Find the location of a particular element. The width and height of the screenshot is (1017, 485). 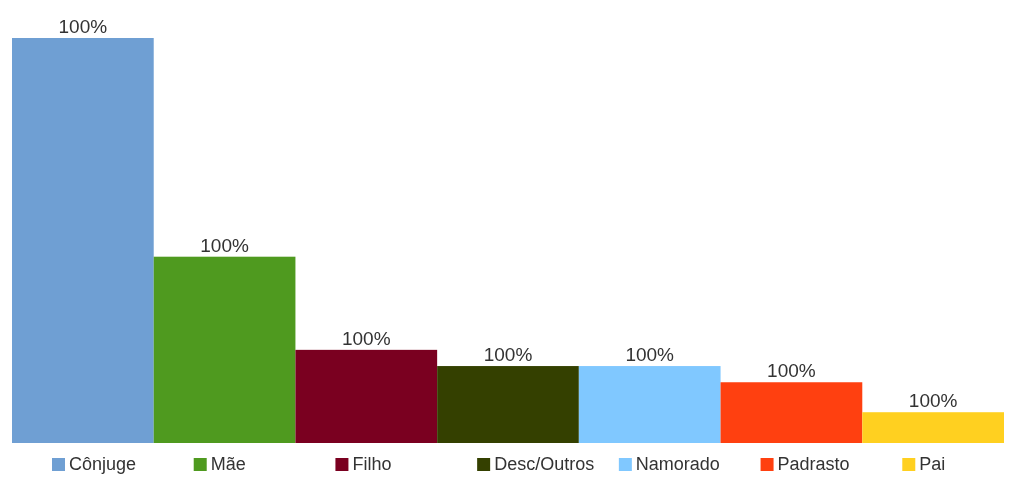

legend-label: Padrasto is located at coordinates (813, 464).